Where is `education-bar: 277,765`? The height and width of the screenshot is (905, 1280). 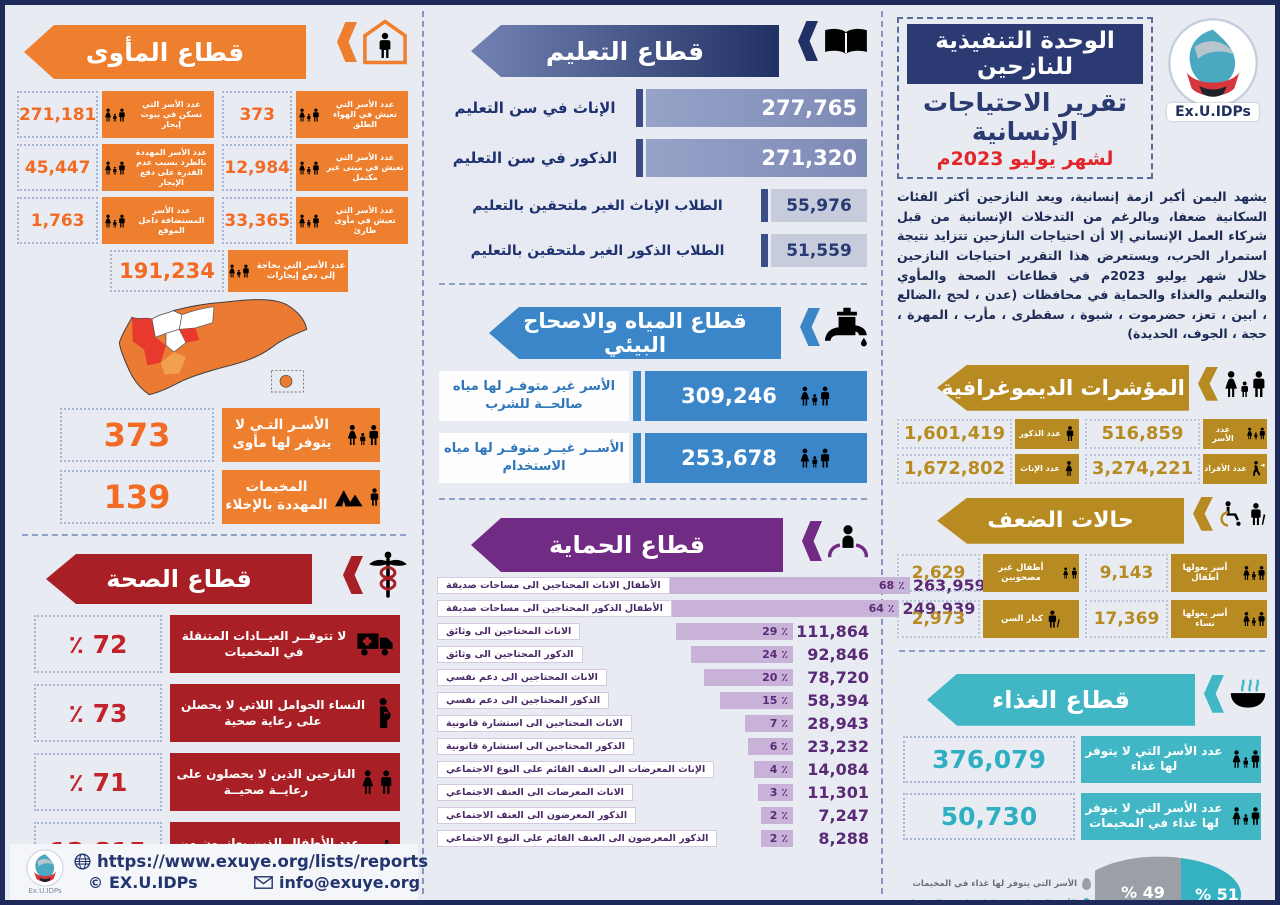
education-bar: 277,765 is located at coordinates (756, 108).